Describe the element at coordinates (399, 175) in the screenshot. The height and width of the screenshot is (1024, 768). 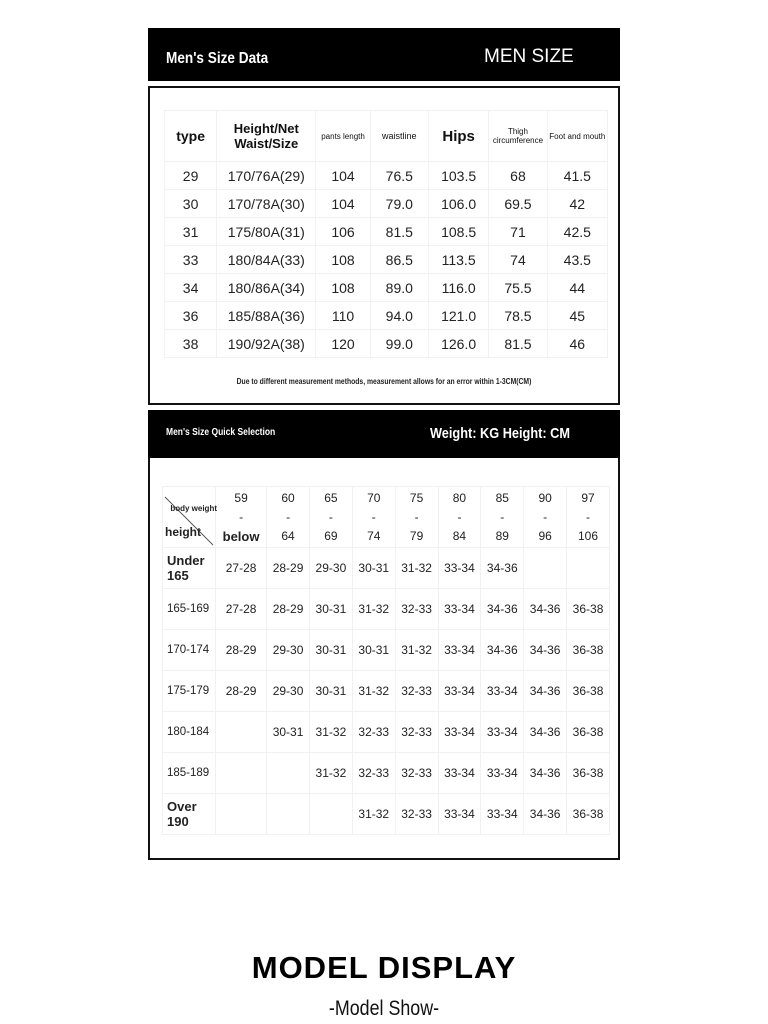
I see `table-cell: 76.5` at that location.